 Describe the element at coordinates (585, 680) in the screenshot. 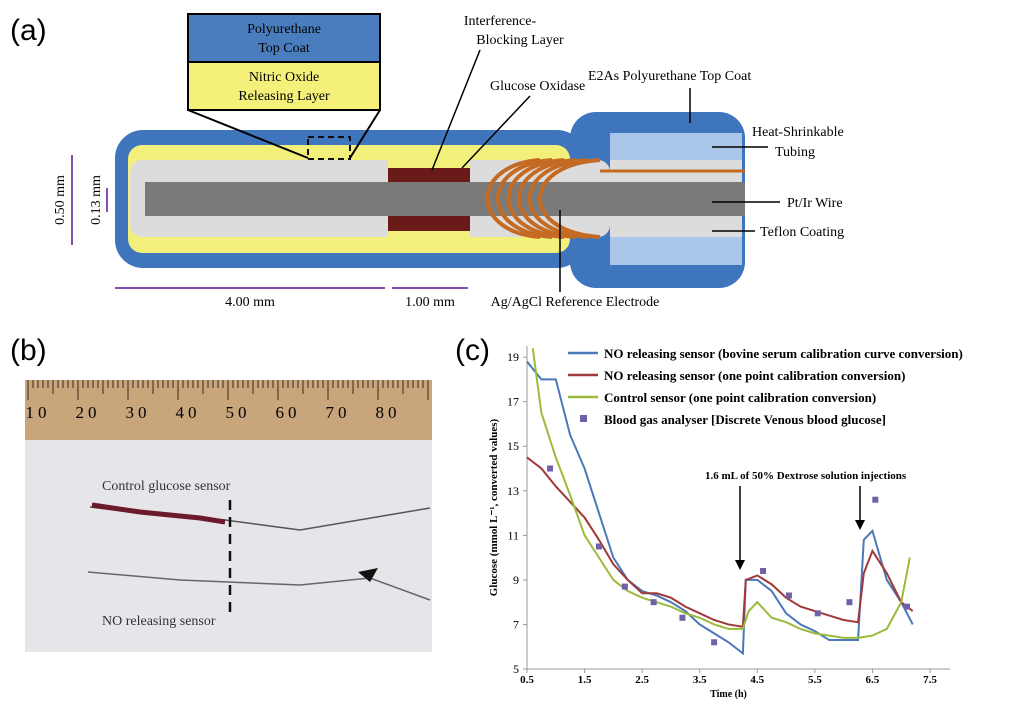

I see `x-tick-label: 1.5` at that location.